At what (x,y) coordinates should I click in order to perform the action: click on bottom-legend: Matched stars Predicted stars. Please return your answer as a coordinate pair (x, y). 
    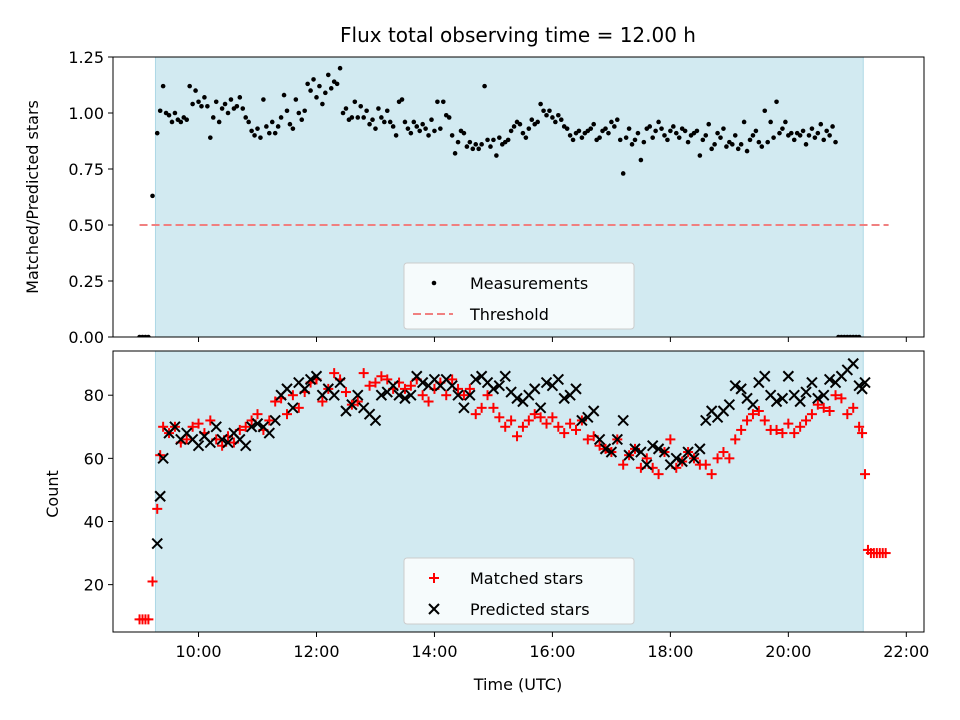
    Looking at the image, I should click on (519, 591).